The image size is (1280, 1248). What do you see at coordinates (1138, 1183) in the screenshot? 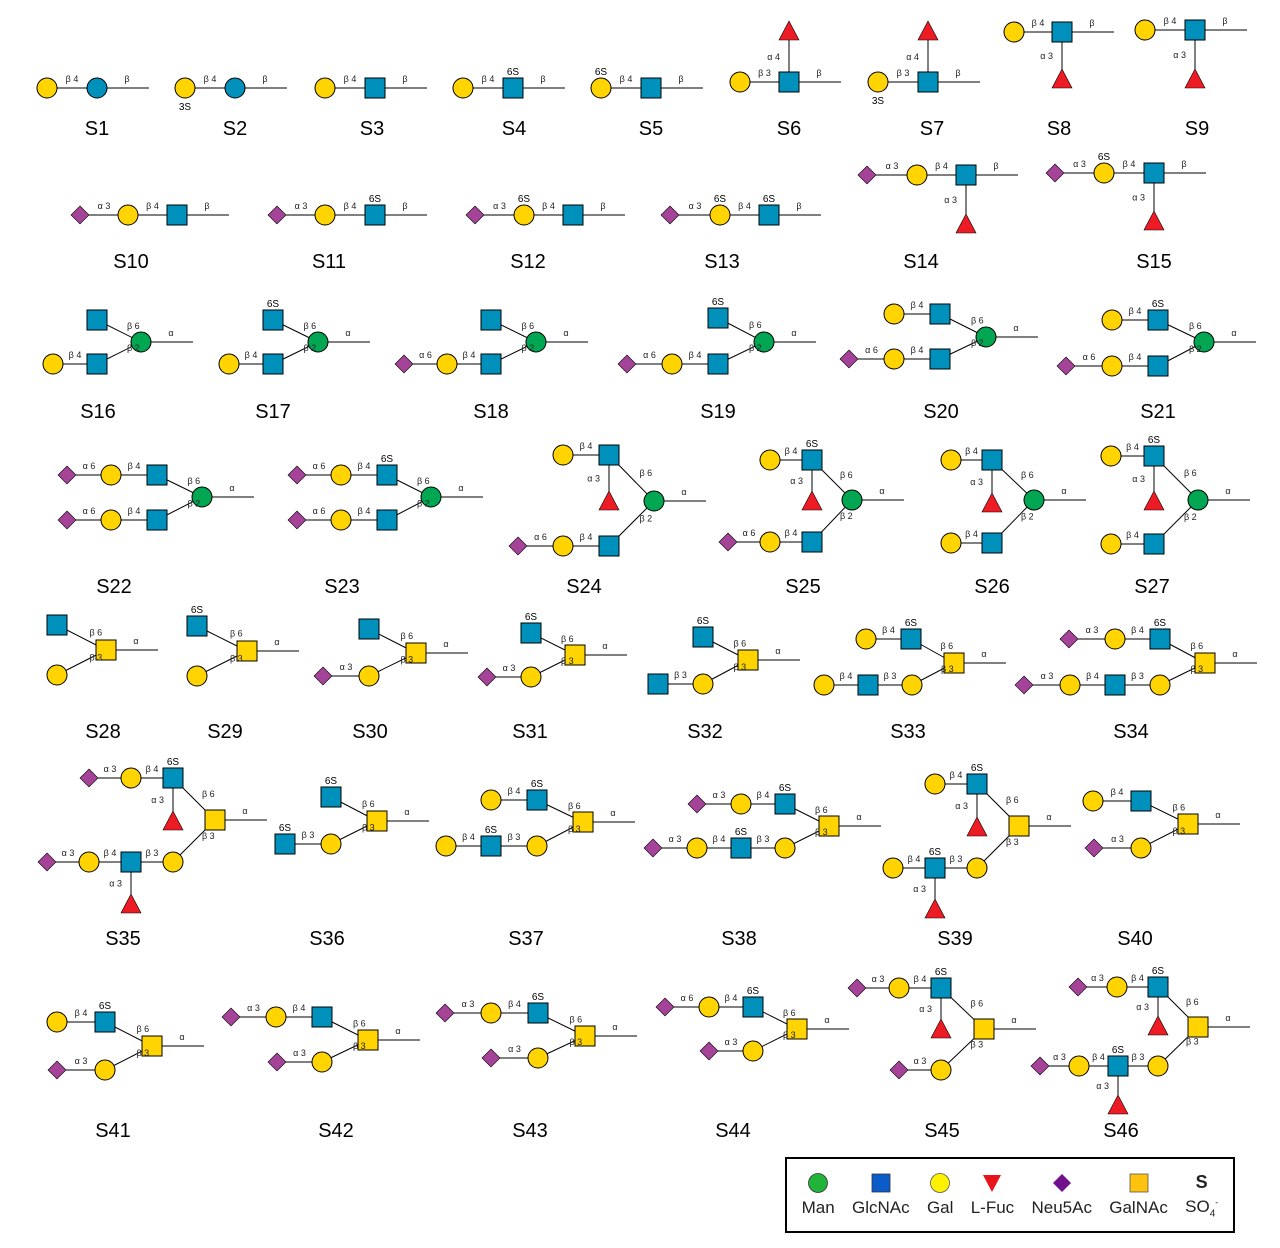
I see `orange-square-icon` at bounding box center [1138, 1183].